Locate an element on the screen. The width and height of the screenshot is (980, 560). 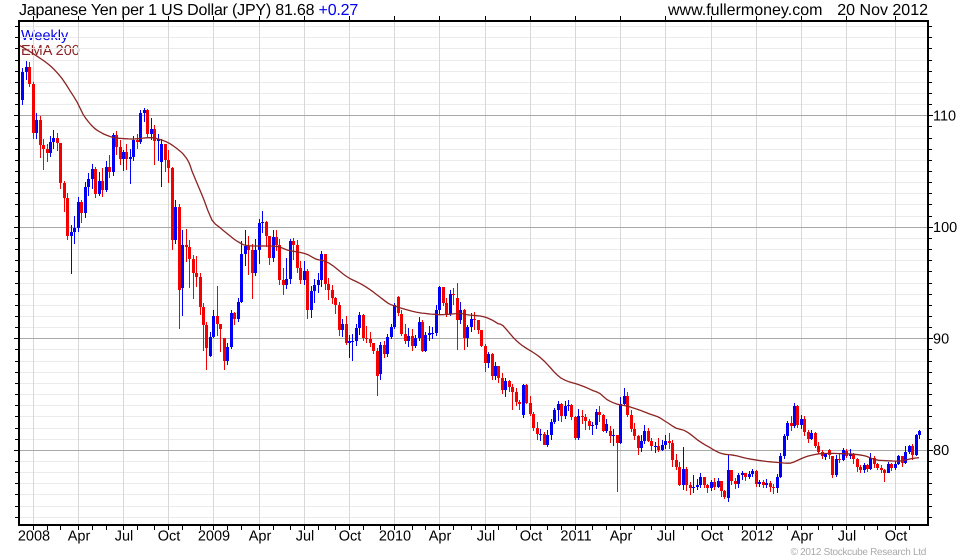
svg-text: 100 is located at coordinates (945, 228).